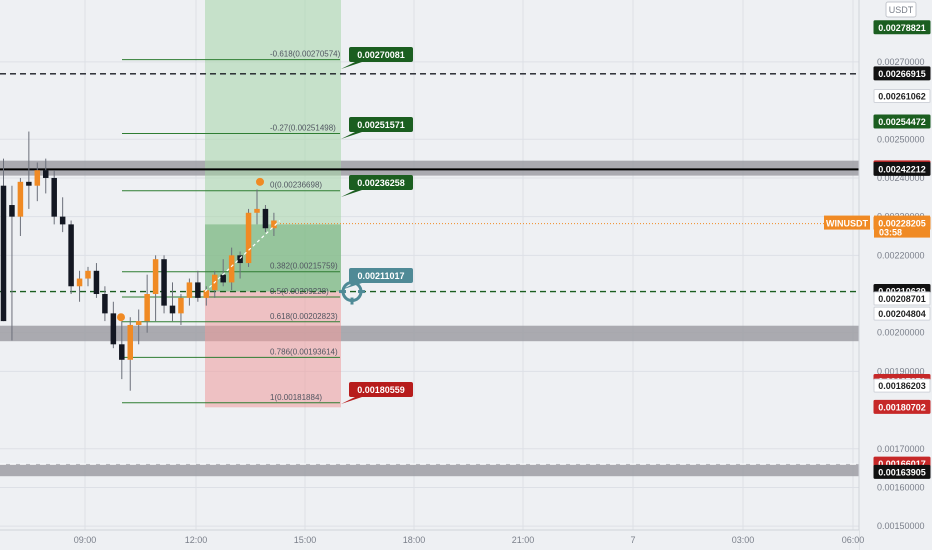 This screenshot has height=550, width=932. What do you see at coordinates (312, 127) in the screenshot?
I see `fib-price: 0.00251498` at bounding box center [312, 127].